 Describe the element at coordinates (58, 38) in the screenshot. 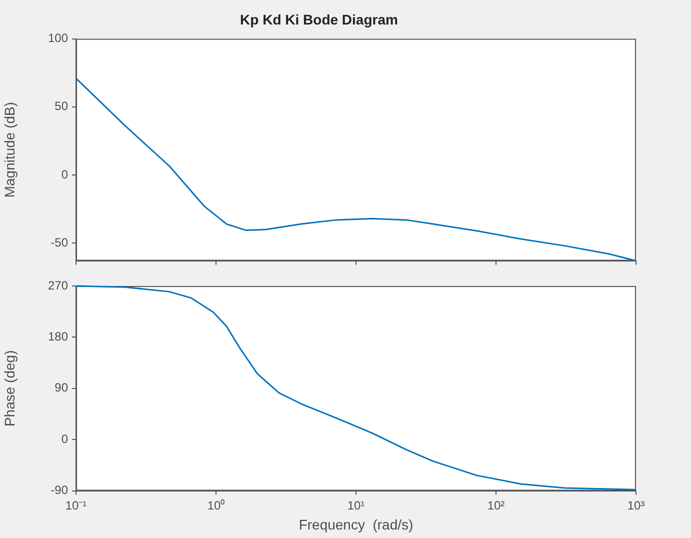

I see `y-tick-label: 100` at that location.